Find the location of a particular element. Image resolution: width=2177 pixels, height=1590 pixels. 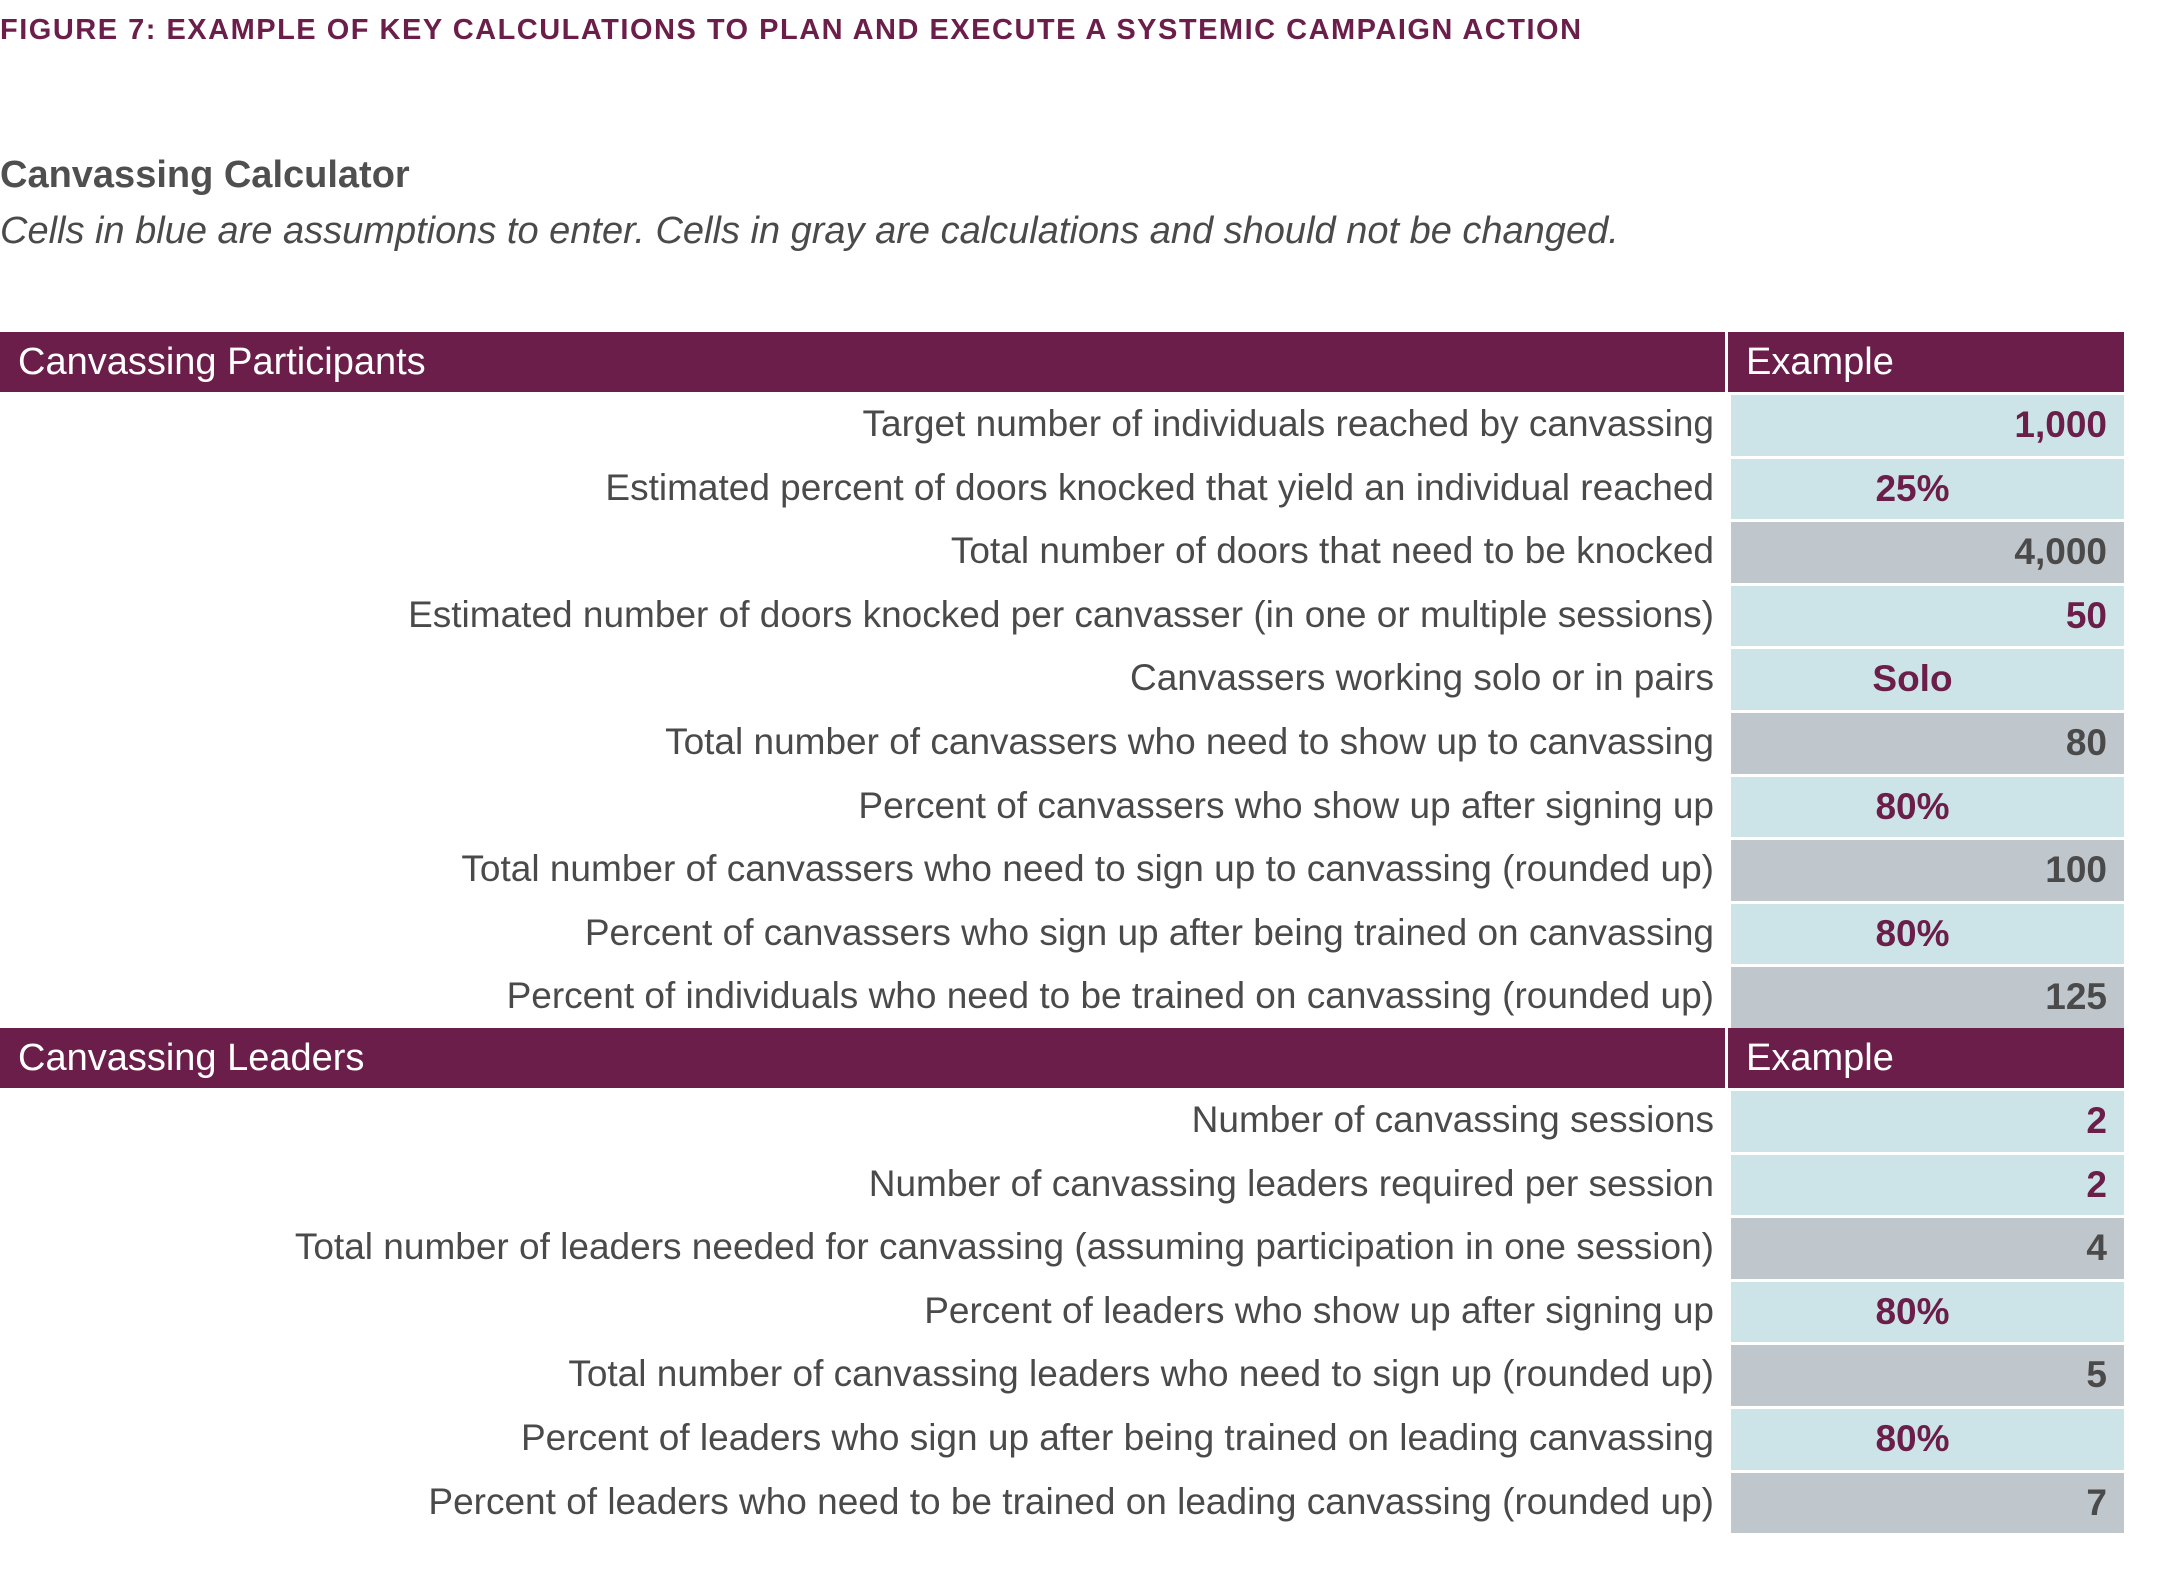

table-row: Canvassers working solo or in pairs Solo is located at coordinates (1062, 678).